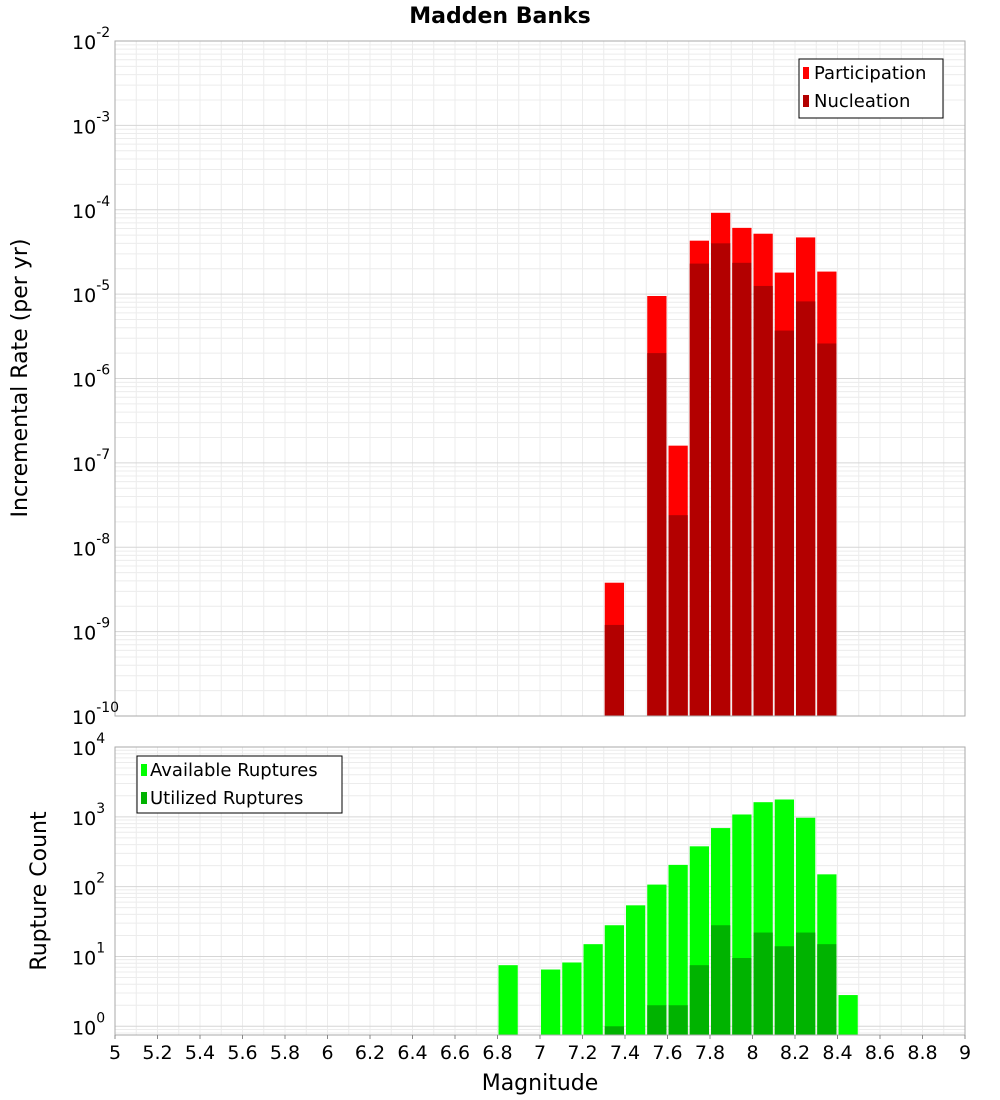 The width and height of the screenshot is (1000, 1100). I want to click on bottom-bars, so click(678, 917).